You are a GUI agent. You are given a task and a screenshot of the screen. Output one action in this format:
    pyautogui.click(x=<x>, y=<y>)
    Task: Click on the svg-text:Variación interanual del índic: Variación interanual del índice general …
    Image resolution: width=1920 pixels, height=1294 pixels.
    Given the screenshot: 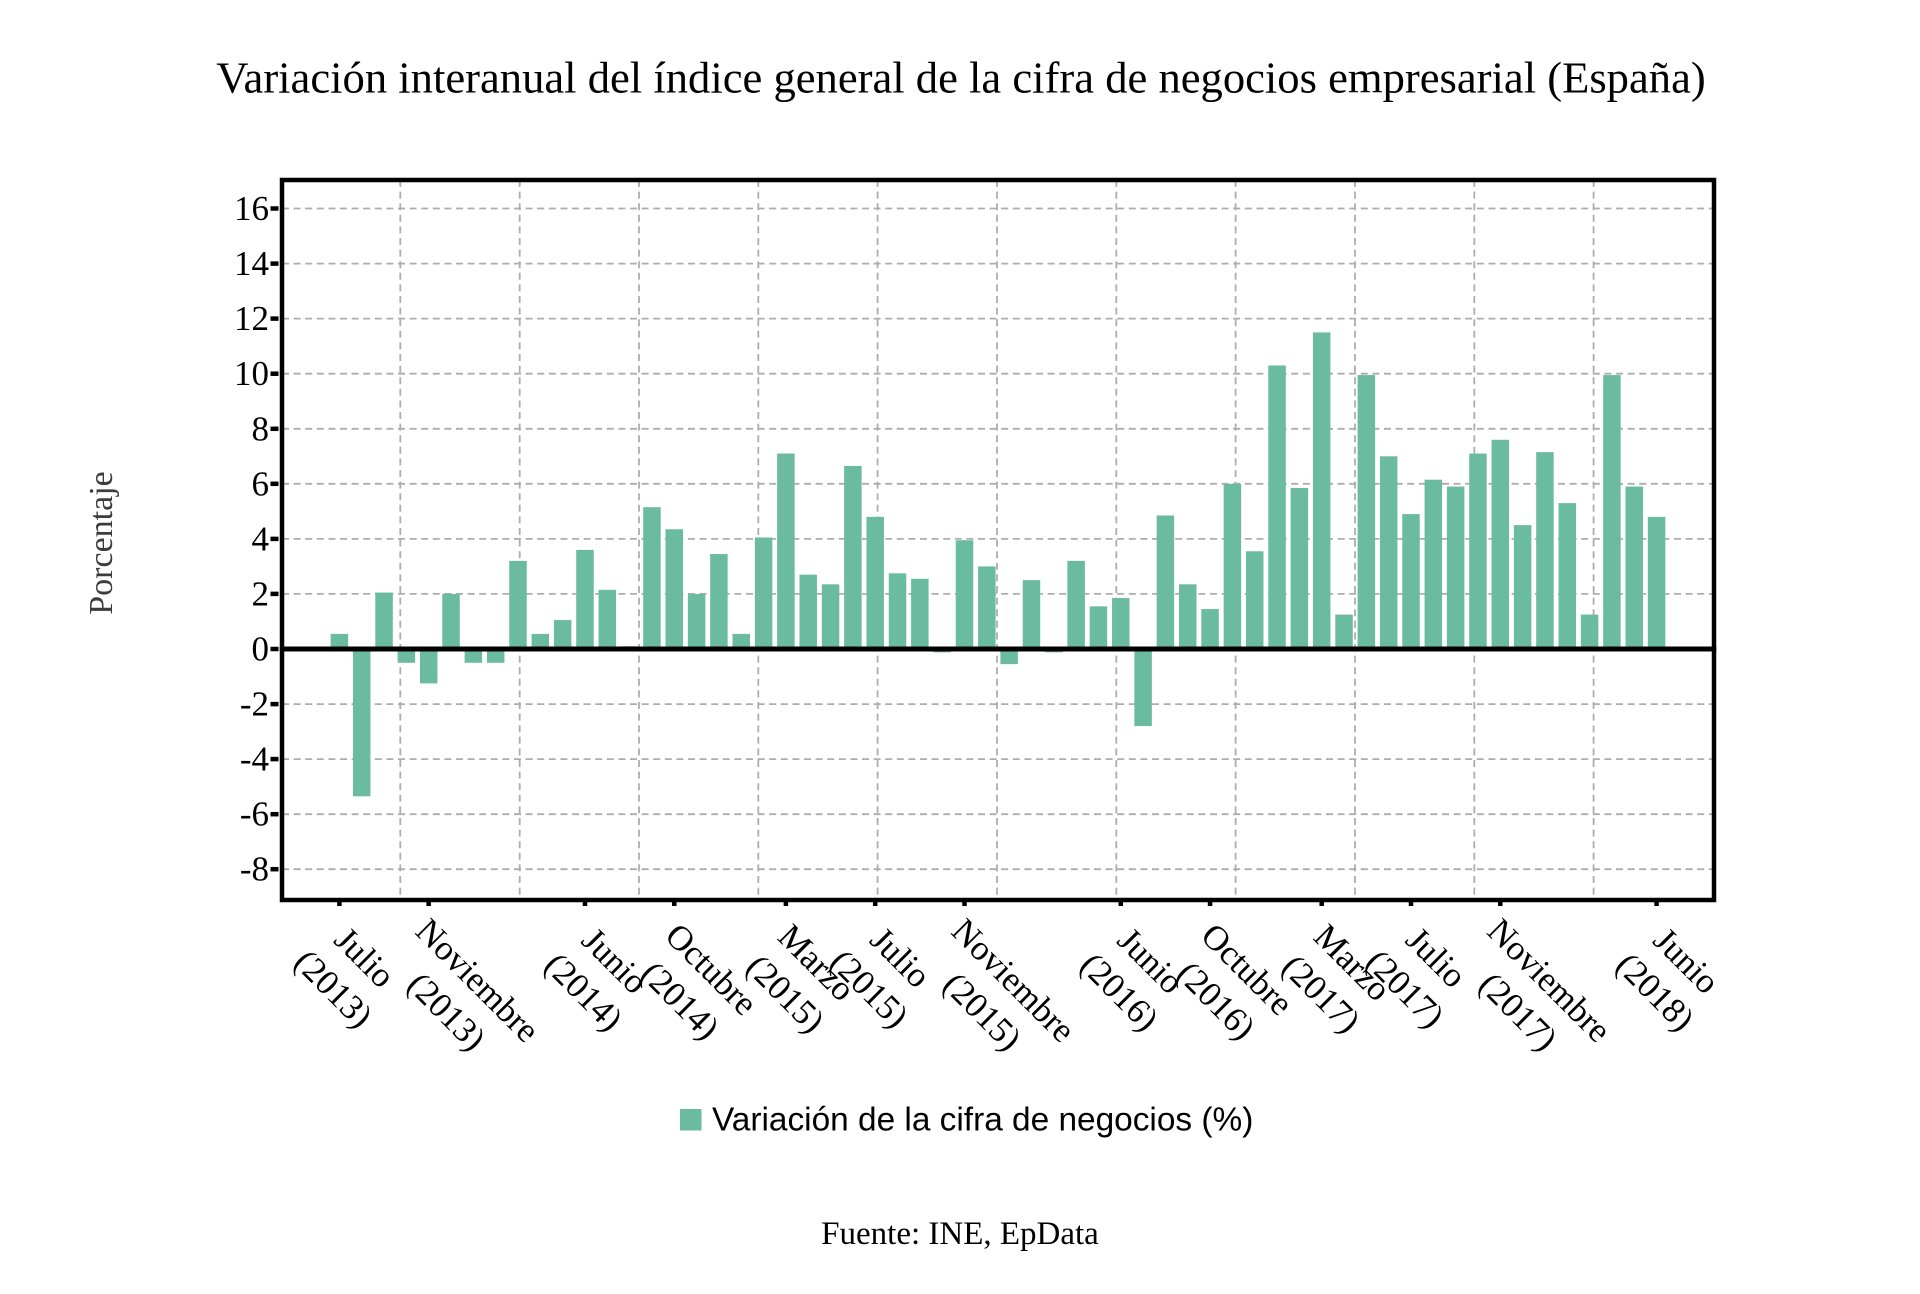 What is the action you would take?
    pyautogui.click(x=960, y=78)
    